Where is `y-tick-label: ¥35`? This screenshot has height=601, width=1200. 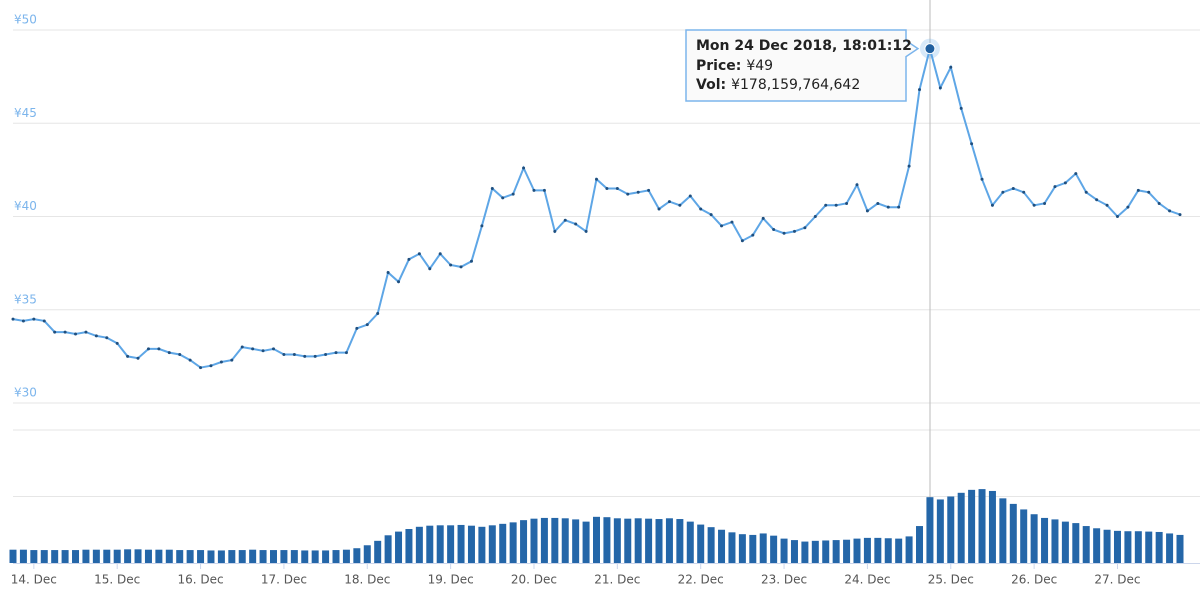
y-tick-label: ¥35 is located at coordinates (25, 299).